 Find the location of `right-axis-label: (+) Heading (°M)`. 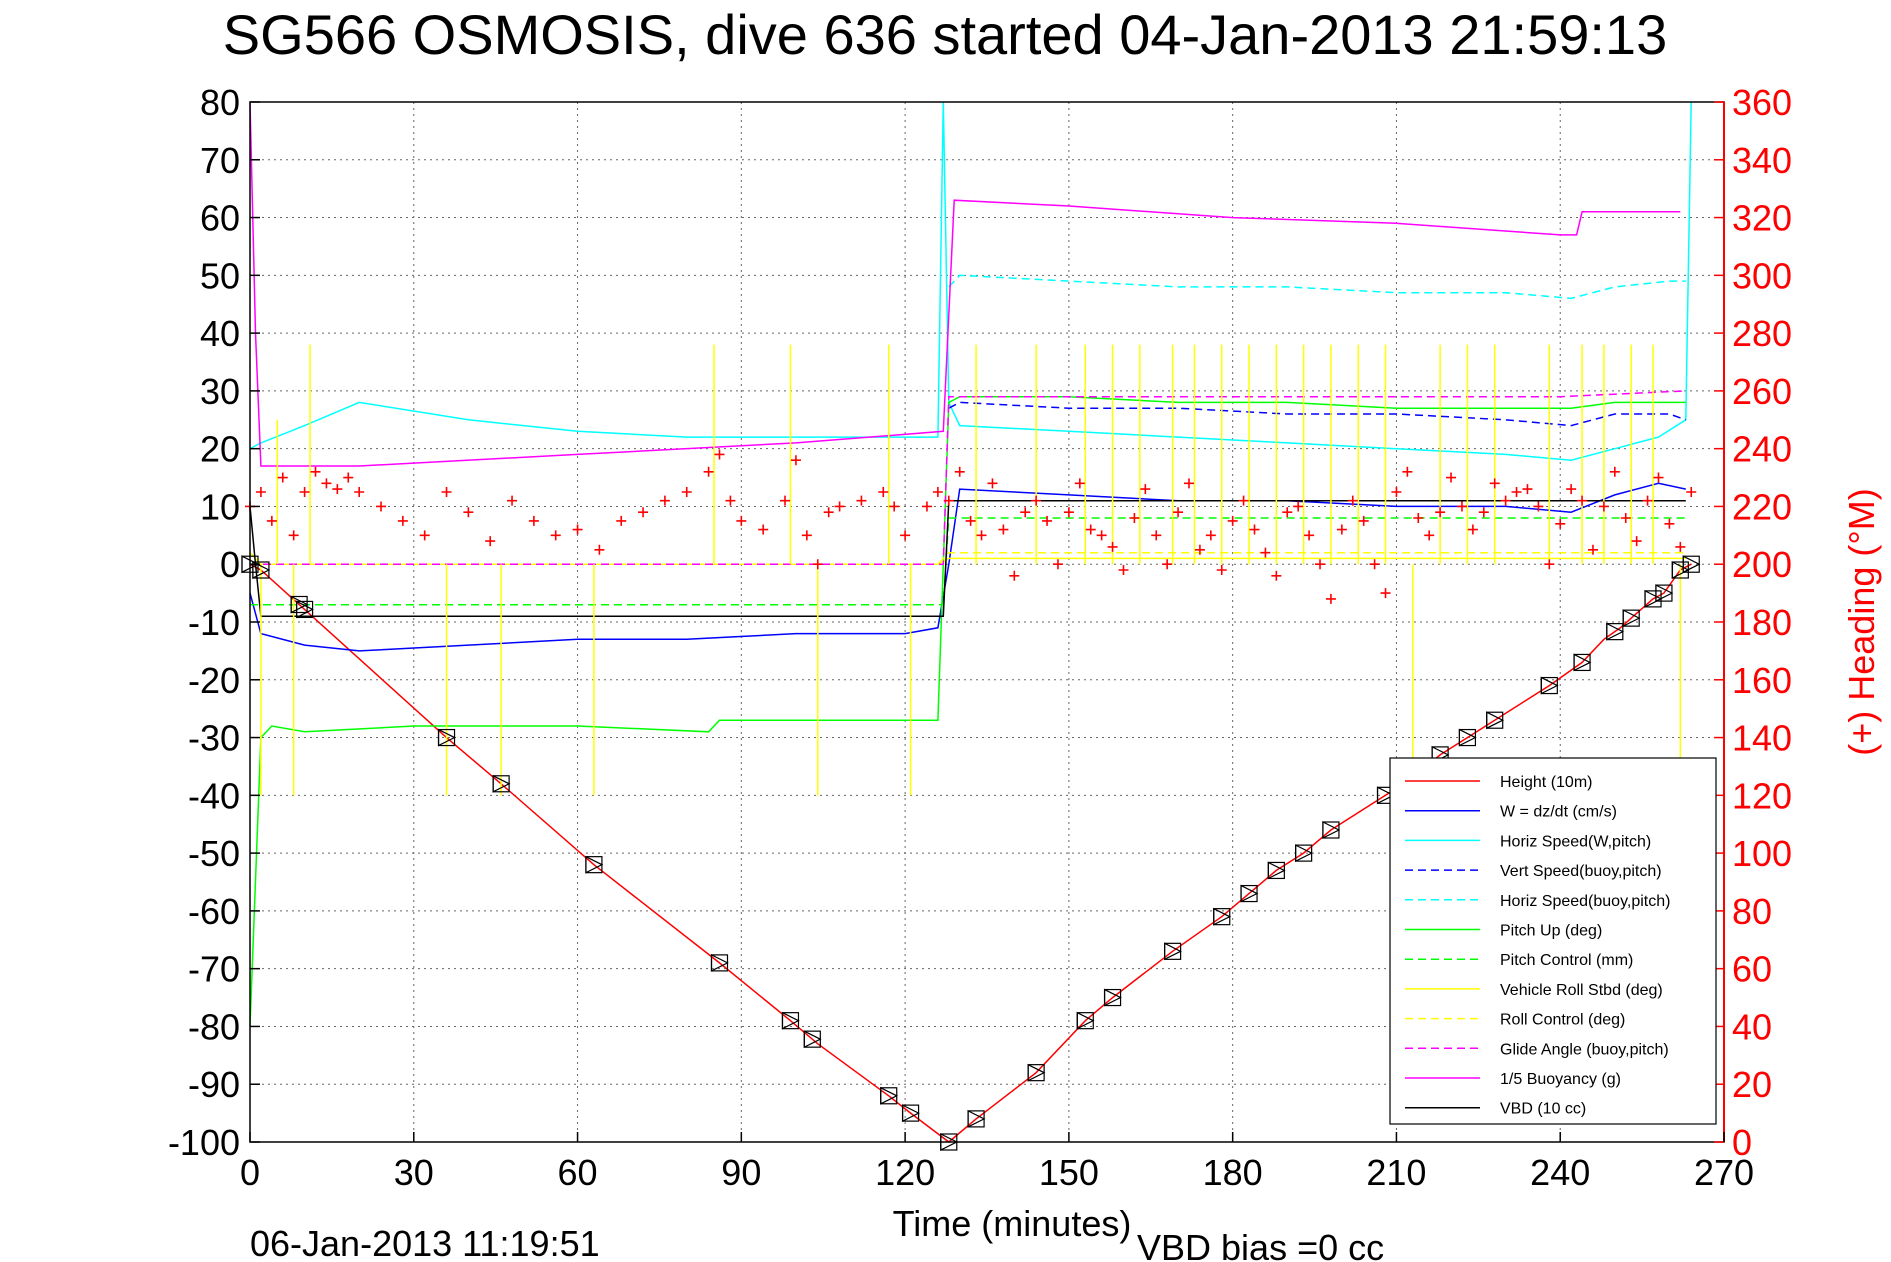

right-axis-label: (+) Heading (°M) is located at coordinates (1861, 621).